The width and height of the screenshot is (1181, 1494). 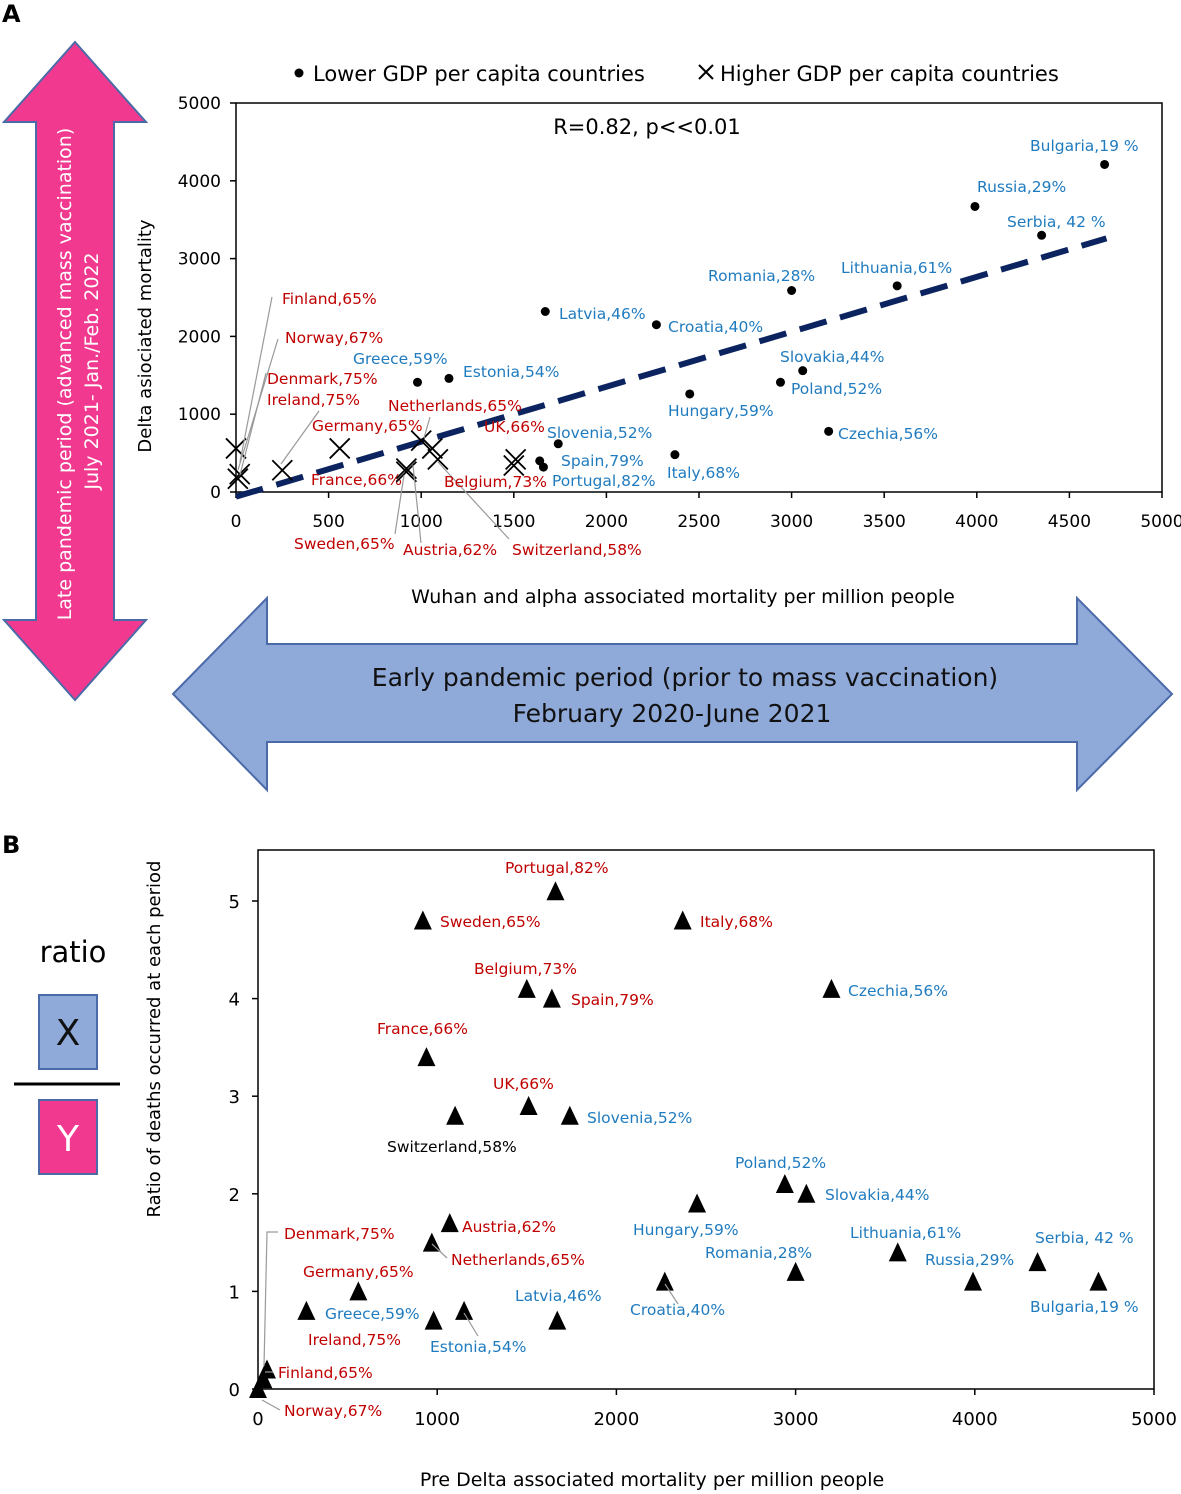 I want to click on leader-norway, so click(x=271, y=1405).